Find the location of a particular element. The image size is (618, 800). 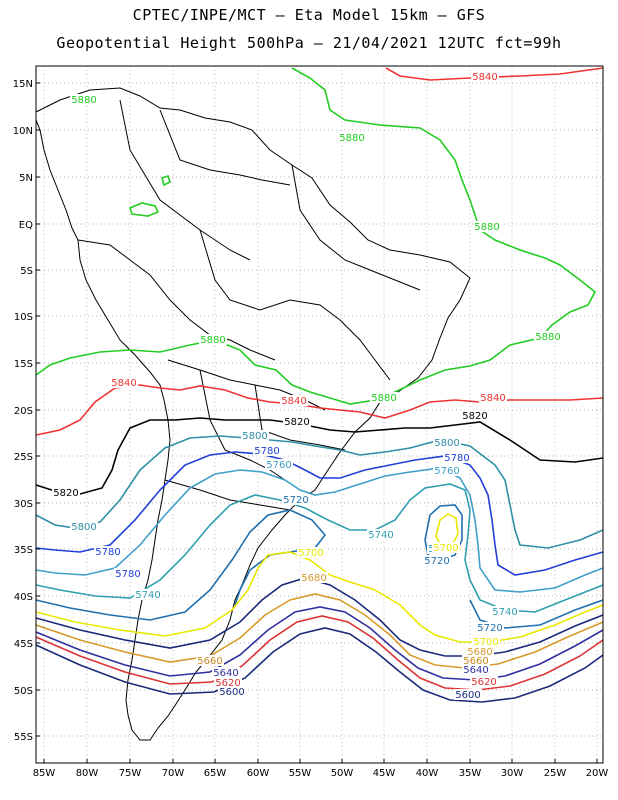

contour-label-group: 5640 is located at coordinates (226, 673).